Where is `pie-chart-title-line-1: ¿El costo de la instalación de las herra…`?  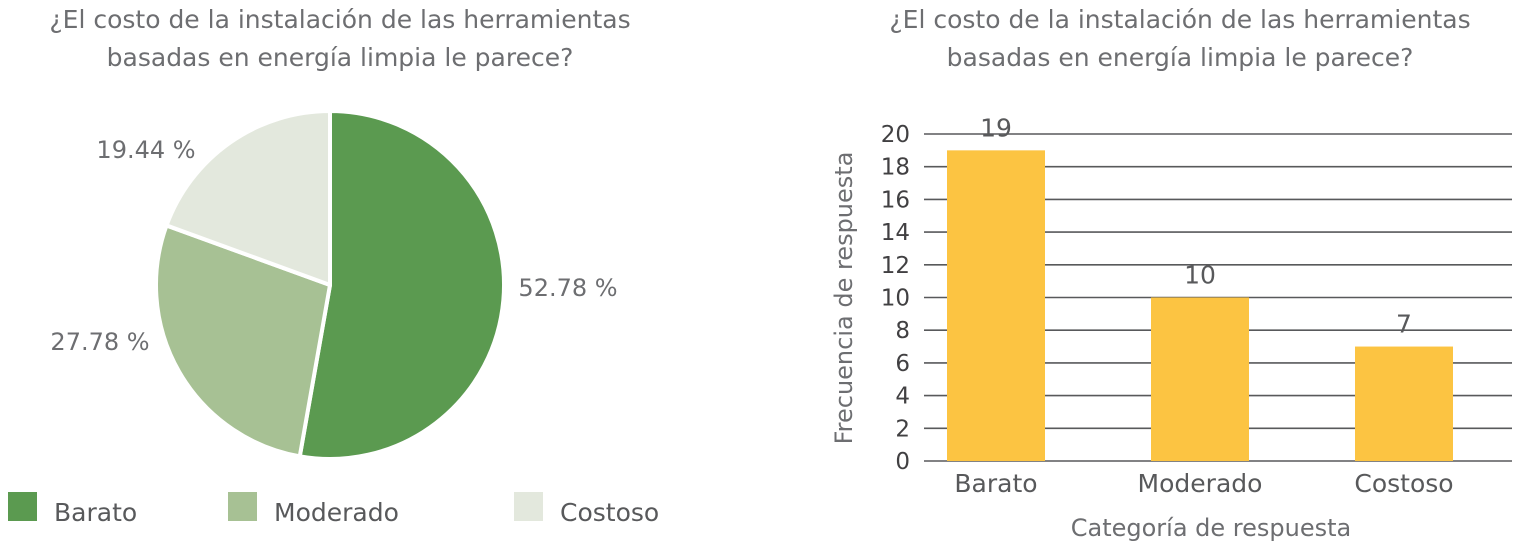 pie-chart-title-line-1: ¿El costo de la instalación de las herra… is located at coordinates (339, 19).